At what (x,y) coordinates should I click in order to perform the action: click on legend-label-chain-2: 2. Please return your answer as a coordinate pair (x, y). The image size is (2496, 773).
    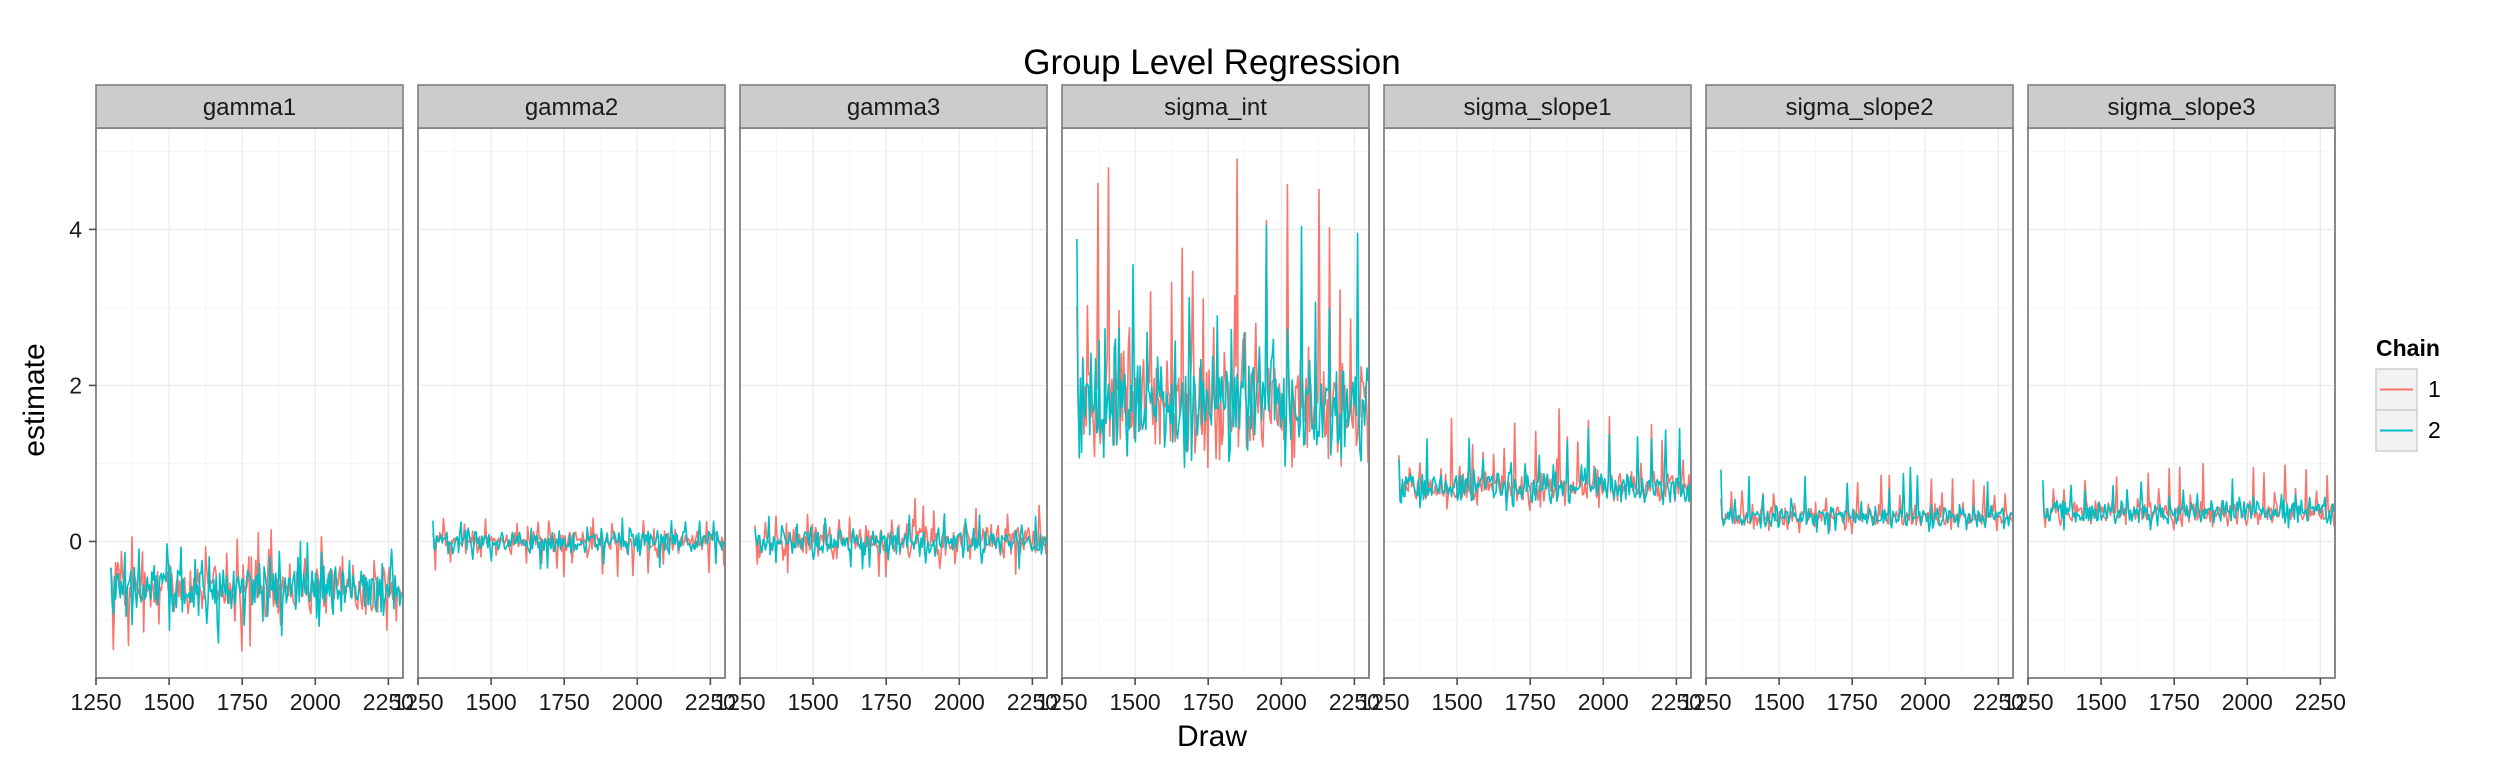
    Looking at the image, I should click on (2434, 430).